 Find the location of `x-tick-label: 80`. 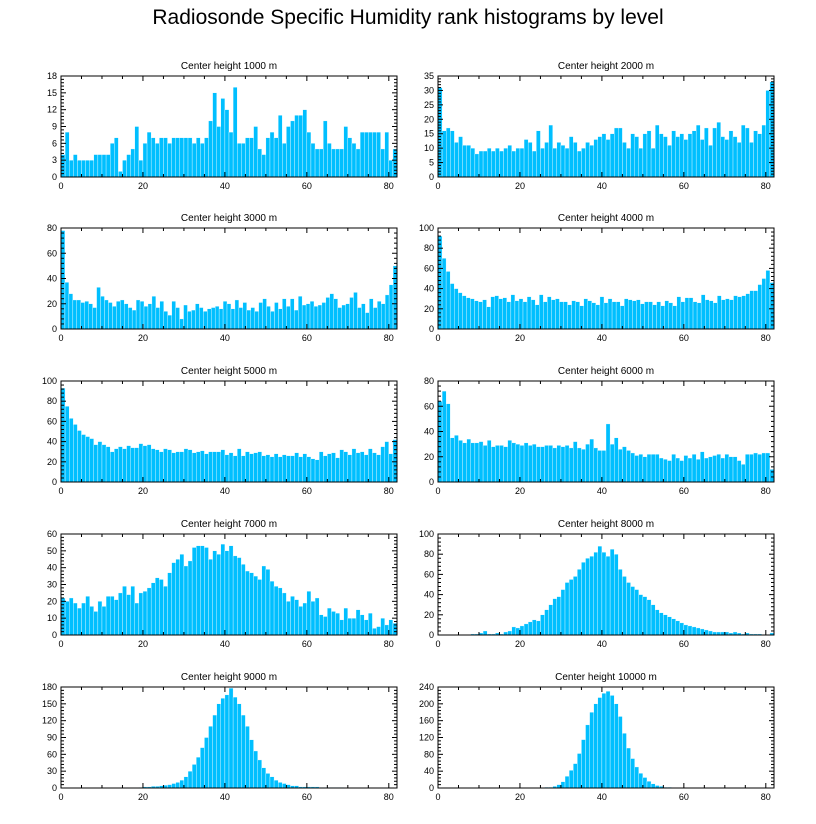

x-tick-label: 80 is located at coordinates (389, 186).